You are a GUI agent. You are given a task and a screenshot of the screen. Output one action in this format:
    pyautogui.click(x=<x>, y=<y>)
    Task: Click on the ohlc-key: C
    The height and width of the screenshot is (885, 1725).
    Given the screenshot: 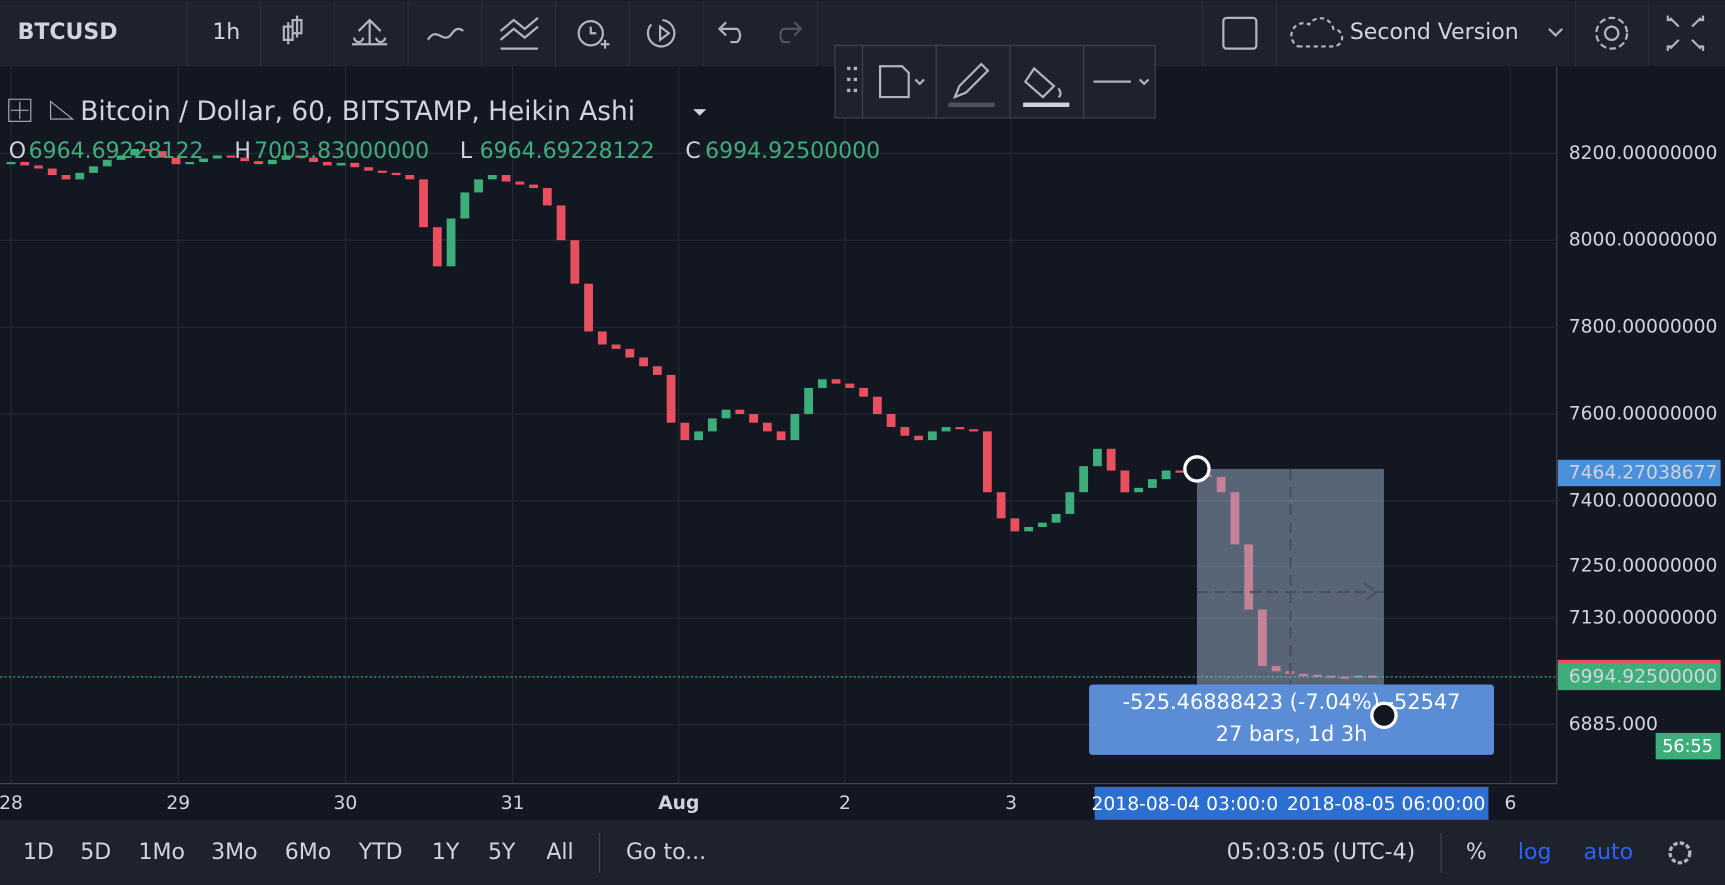 What is the action you would take?
    pyautogui.click(x=692, y=151)
    